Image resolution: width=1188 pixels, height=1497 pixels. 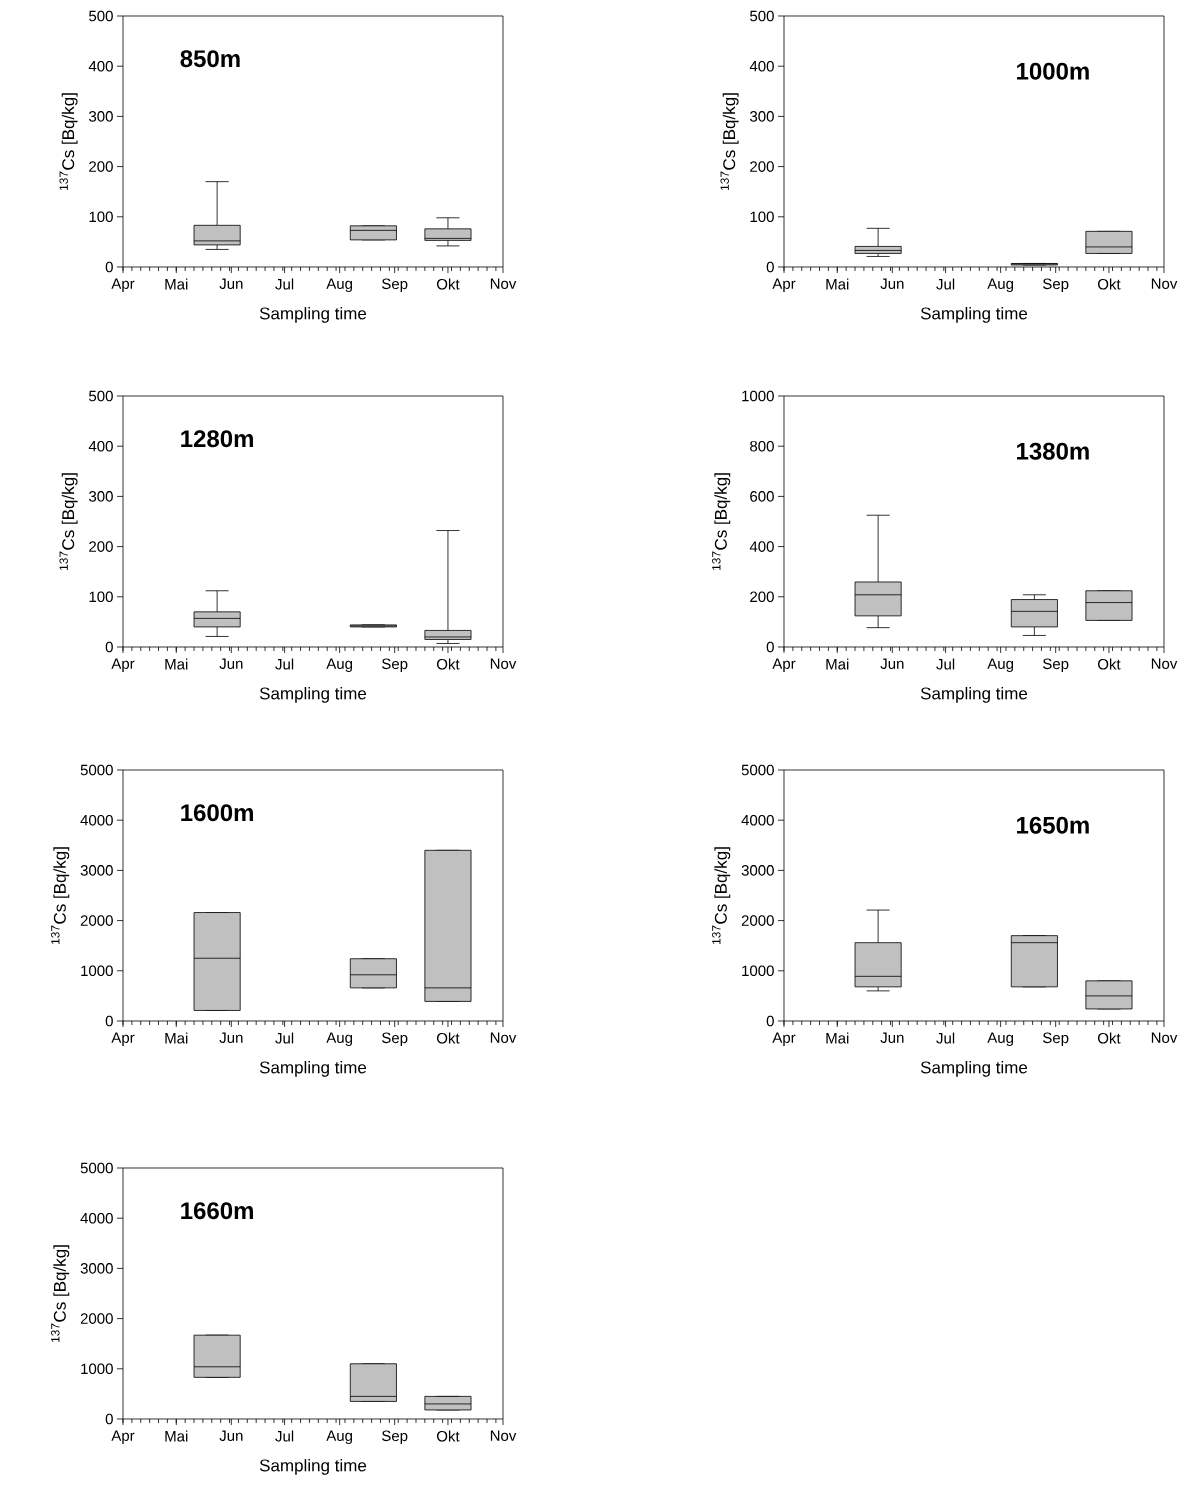 I want to click on text: 1600m, so click(x=217, y=813).